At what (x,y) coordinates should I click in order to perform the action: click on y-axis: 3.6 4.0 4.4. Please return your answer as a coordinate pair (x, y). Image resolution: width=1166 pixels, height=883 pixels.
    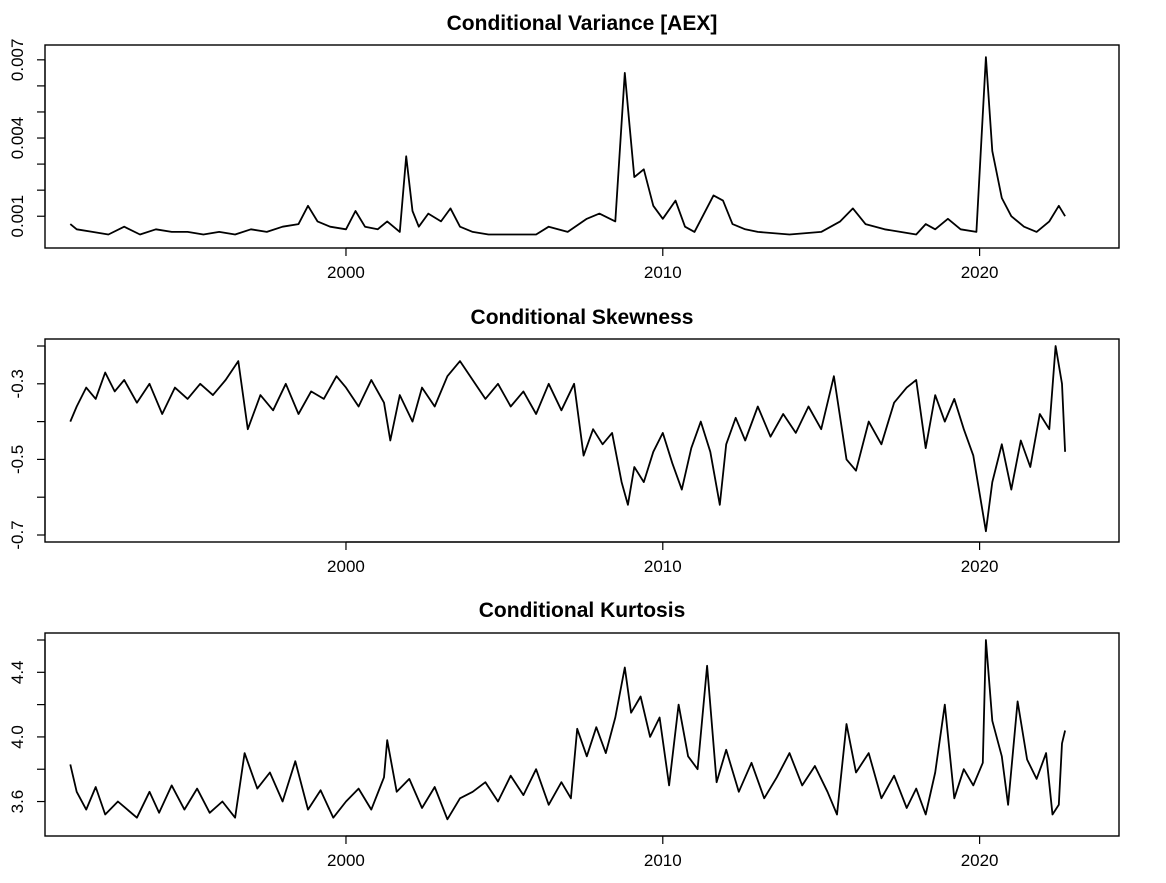
    Looking at the image, I should click on (27, 726).